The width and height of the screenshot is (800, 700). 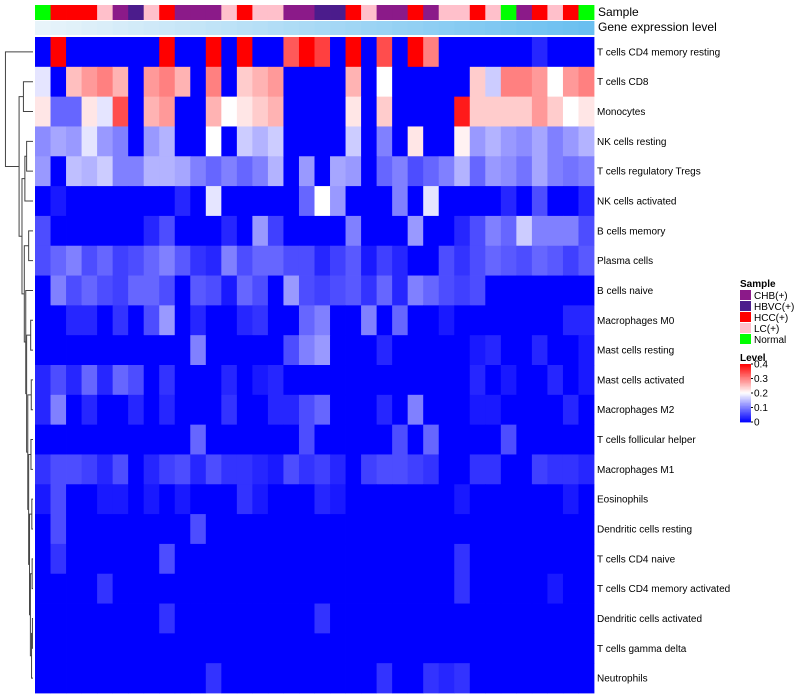 I want to click on row-label: Plasma cells, so click(x=625, y=261).